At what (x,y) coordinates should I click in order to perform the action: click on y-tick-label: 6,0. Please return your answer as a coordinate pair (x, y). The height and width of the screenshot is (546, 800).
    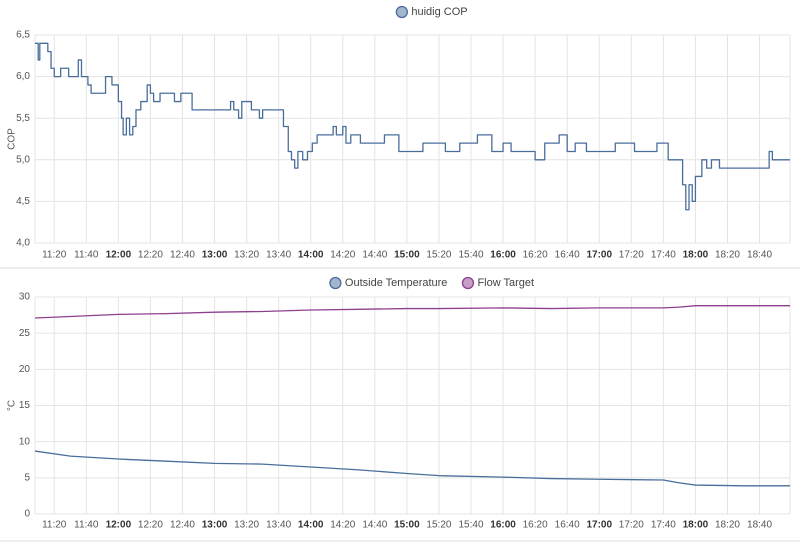
    Looking at the image, I should click on (23, 76).